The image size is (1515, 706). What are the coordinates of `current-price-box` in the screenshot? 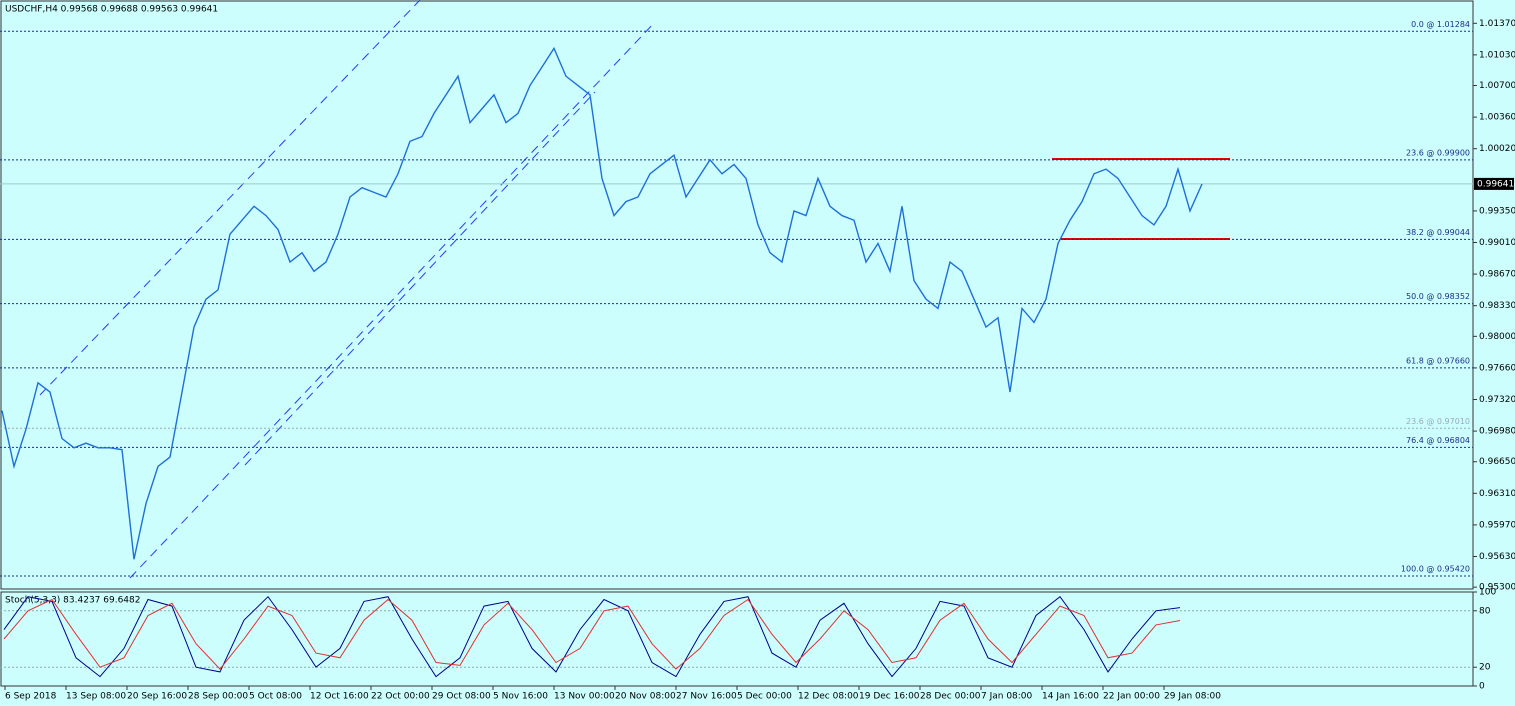 It's located at (1494, 183).